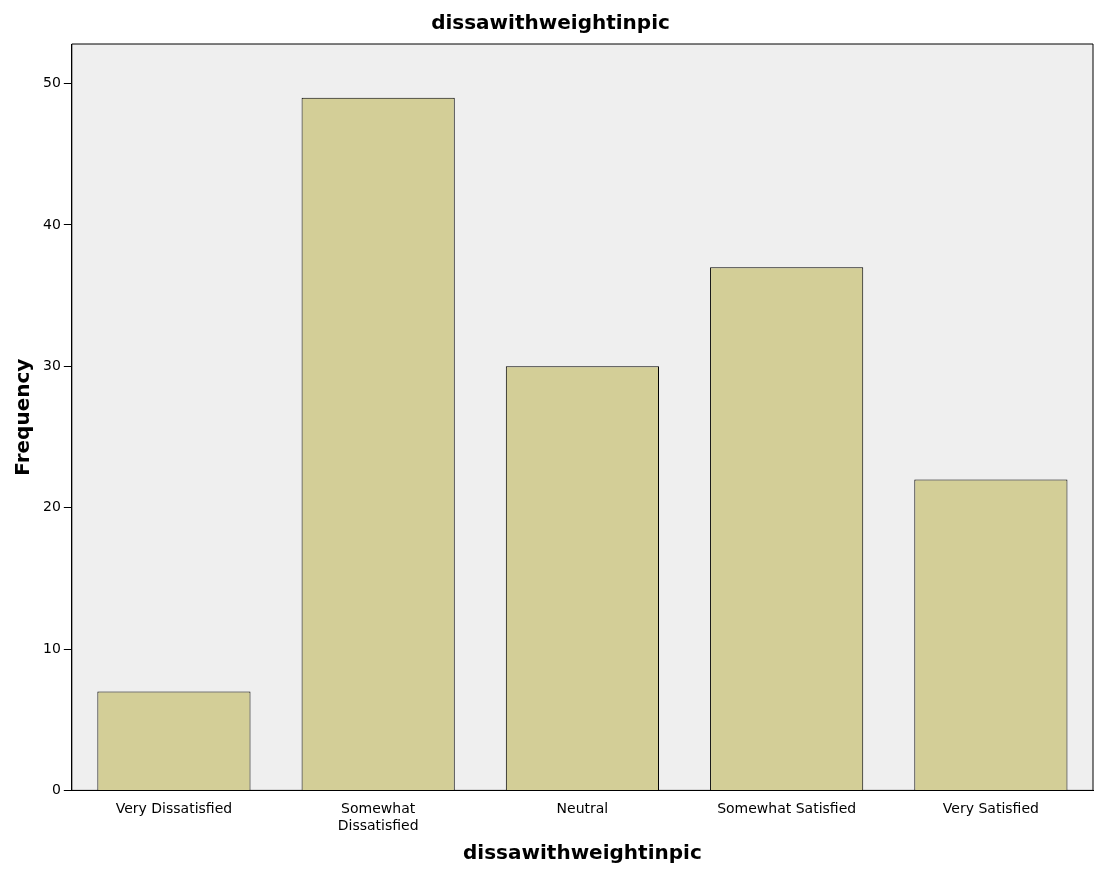 The image size is (1107, 878). Describe the element at coordinates (22, 417) in the screenshot. I see `y-axis-title: Frequency` at that location.